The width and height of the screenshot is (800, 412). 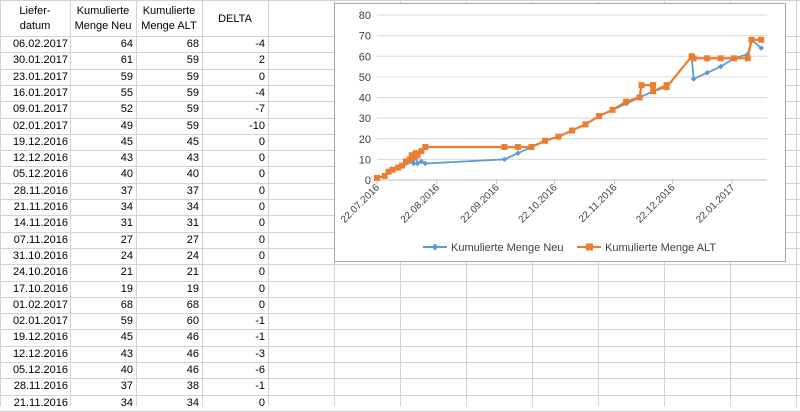 What do you see at coordinates (126, 272) in the screenshot?
I see `cell-menge-neu: 21` at bounding box center [126, 272].